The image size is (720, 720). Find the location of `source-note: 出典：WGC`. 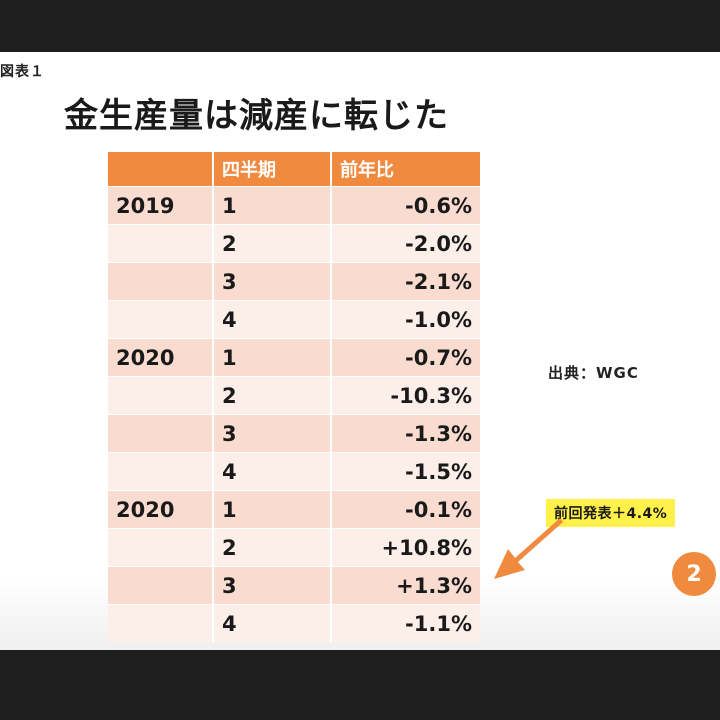

source-note: 出典：WGC is located at coordinates (593, 373).